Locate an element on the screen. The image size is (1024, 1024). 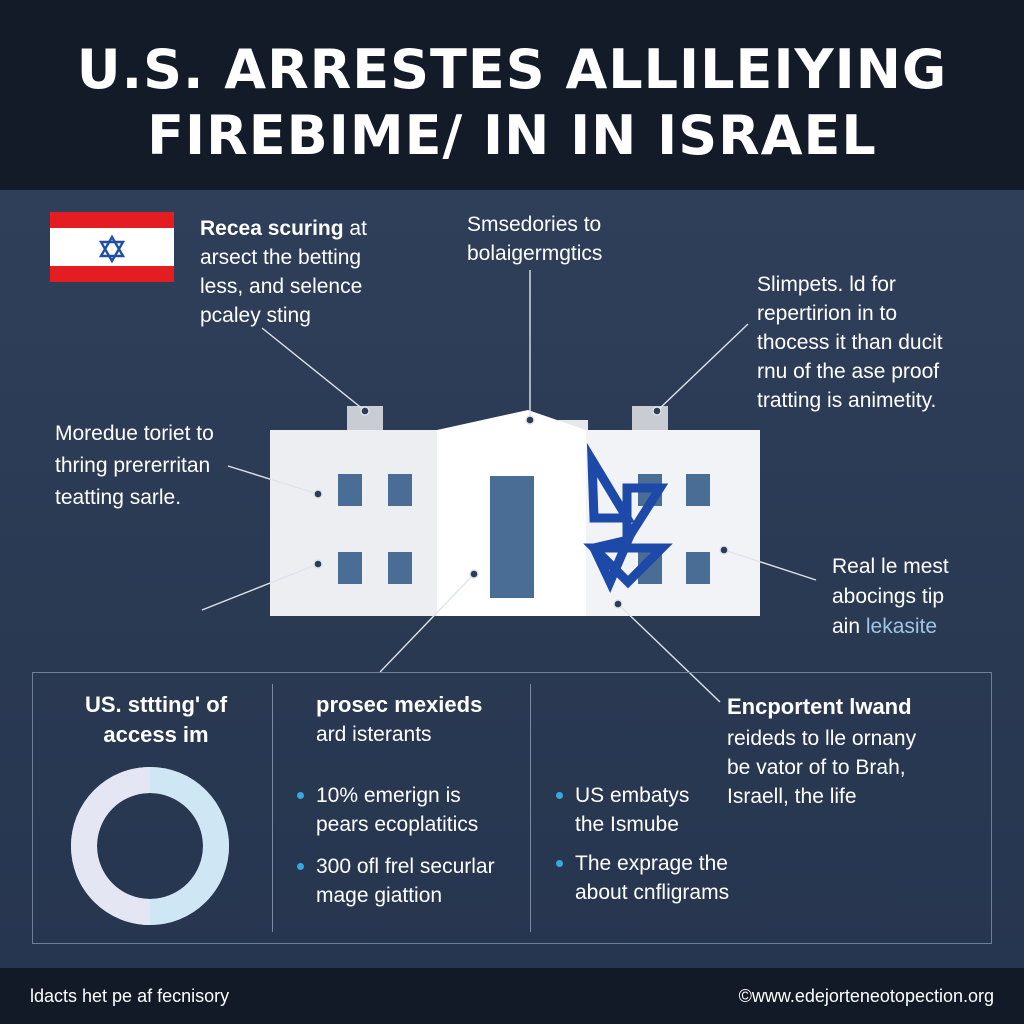
star-of-david-icon is located at coordinates (112, 249).